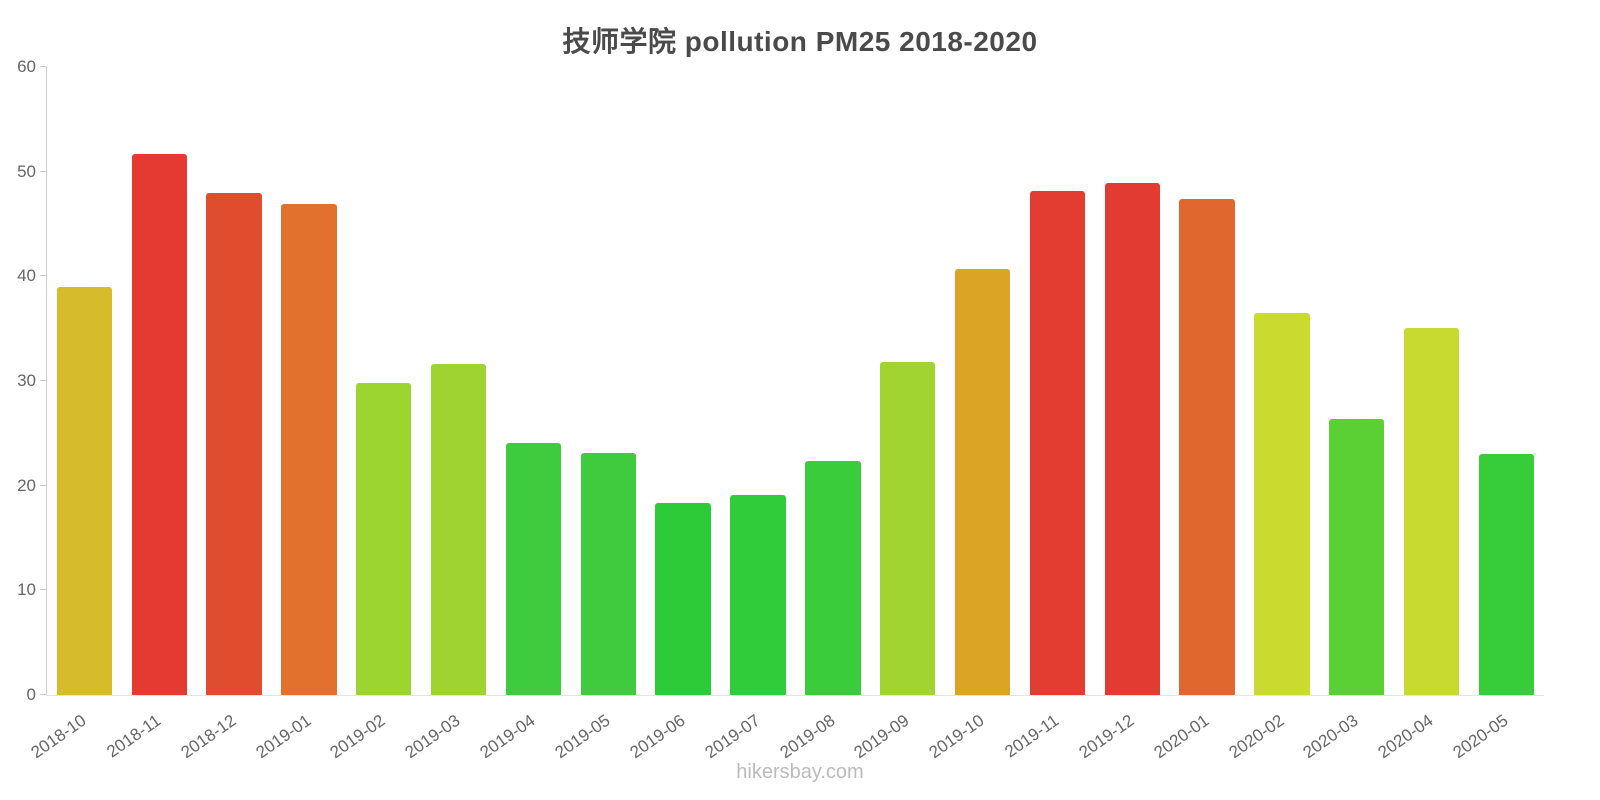 The height and width of the screenshot is (800, 1600). What do you see at coordinates (582, 736) in the screenshot?
I see `x-axis-label: 2019-05` at bounding box center [582, 736].